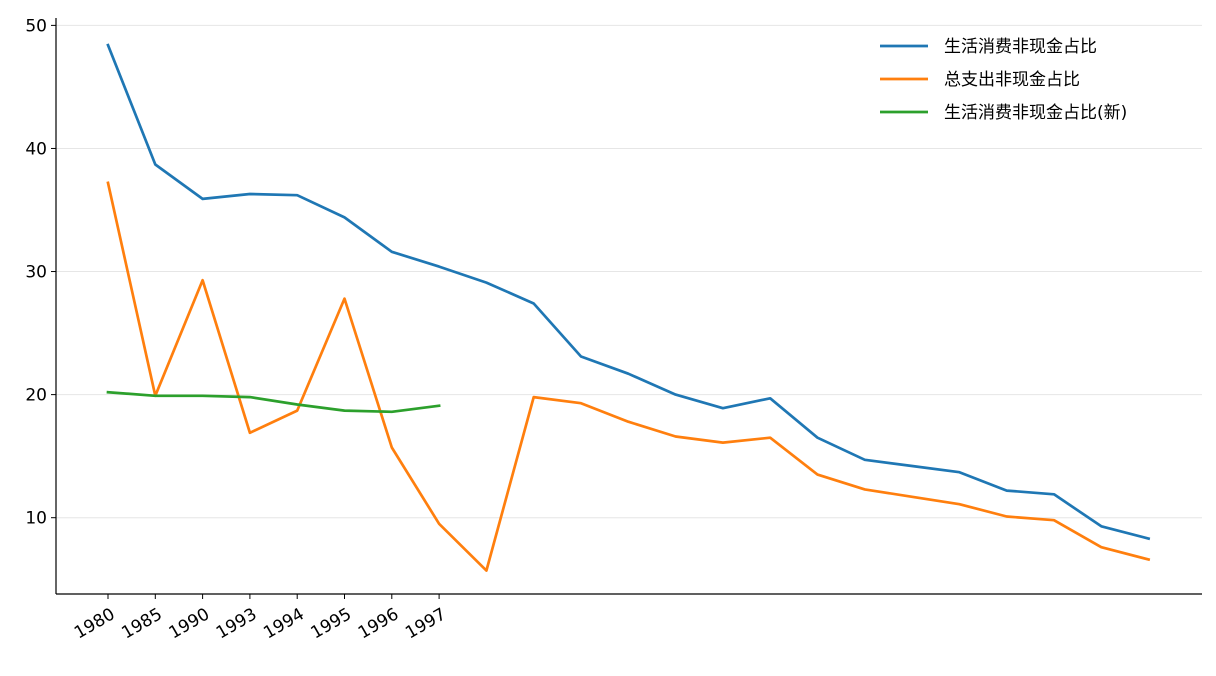  What do you see at coordinates (141, 623) in the screenshot?
I see `x-tick-label: 1985` at bounding box center [141, 623].